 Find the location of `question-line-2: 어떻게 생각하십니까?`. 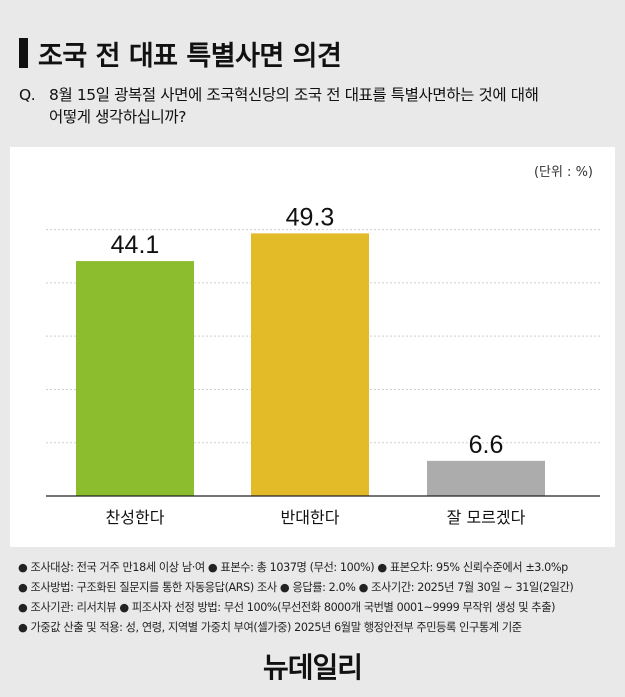

question-line-2: 어떻게 생각하십니까? is located at coordinates (118, 117).